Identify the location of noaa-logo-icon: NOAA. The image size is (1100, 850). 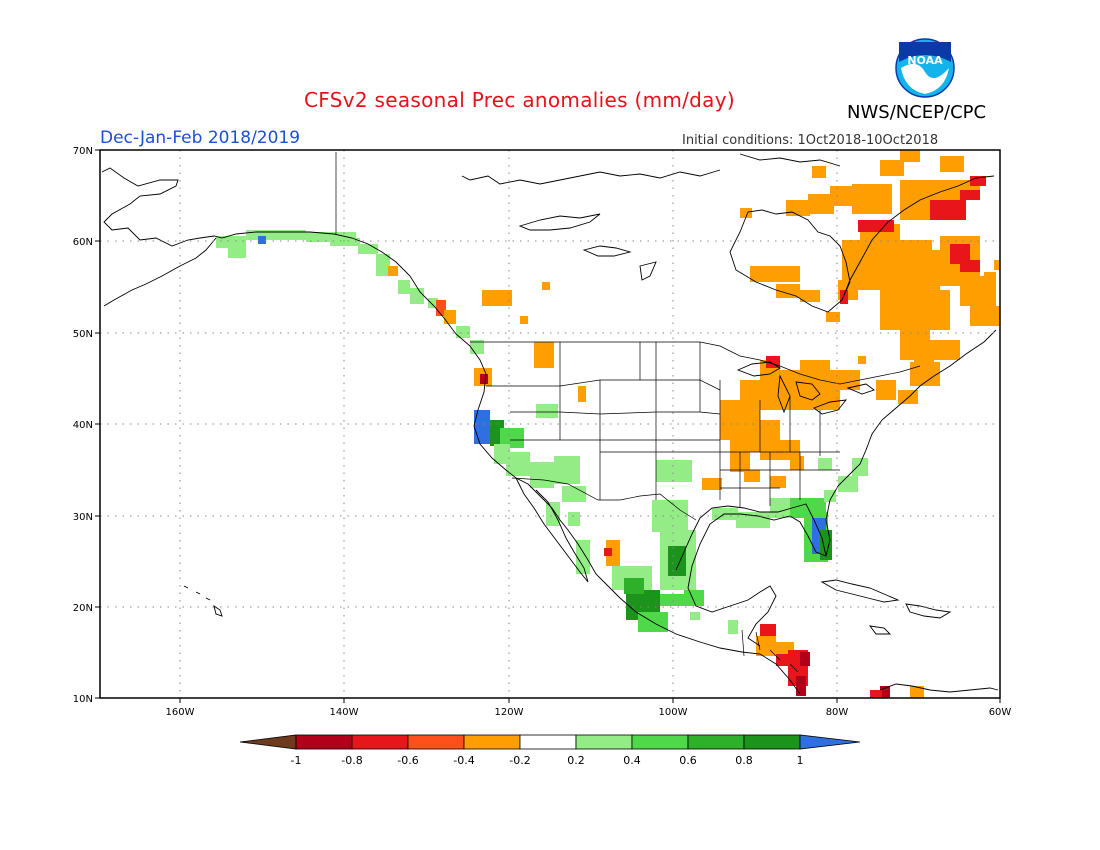
(925, 68).